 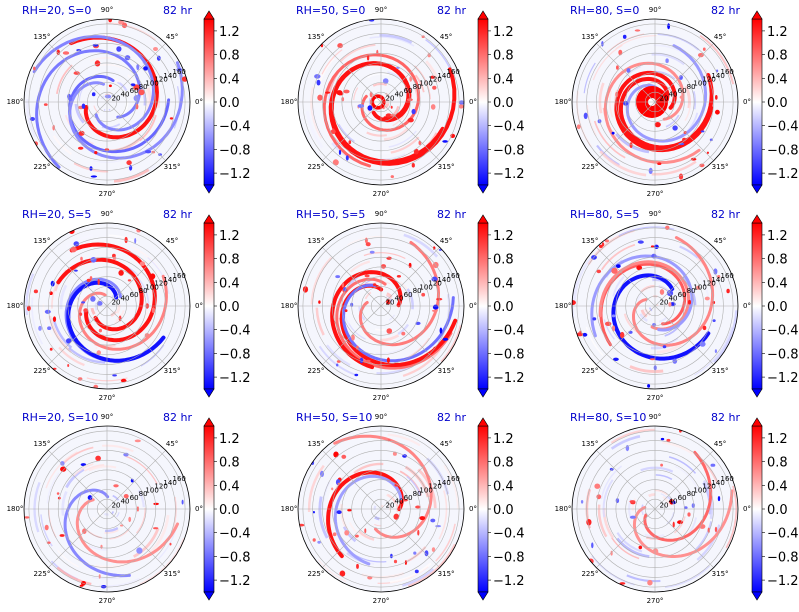 I want to click on colorbar-tick-label: 0.4, so click(x=229, y=486).